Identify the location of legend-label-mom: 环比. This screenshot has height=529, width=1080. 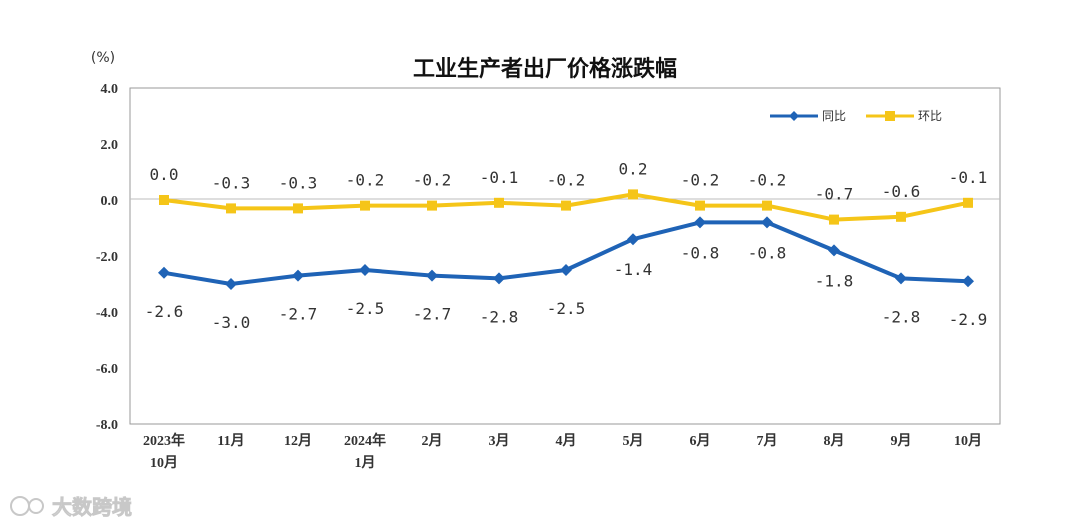
(930, 116).